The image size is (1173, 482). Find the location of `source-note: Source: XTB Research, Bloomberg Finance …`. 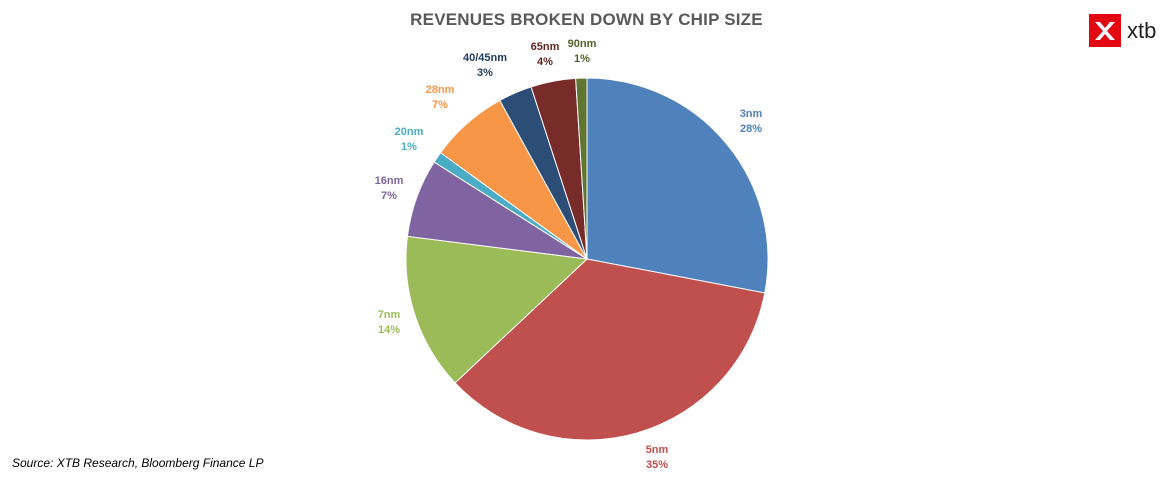

source-note: Source: XTB Research, Bloomberg Finance … is located at coordinates (138, 463).